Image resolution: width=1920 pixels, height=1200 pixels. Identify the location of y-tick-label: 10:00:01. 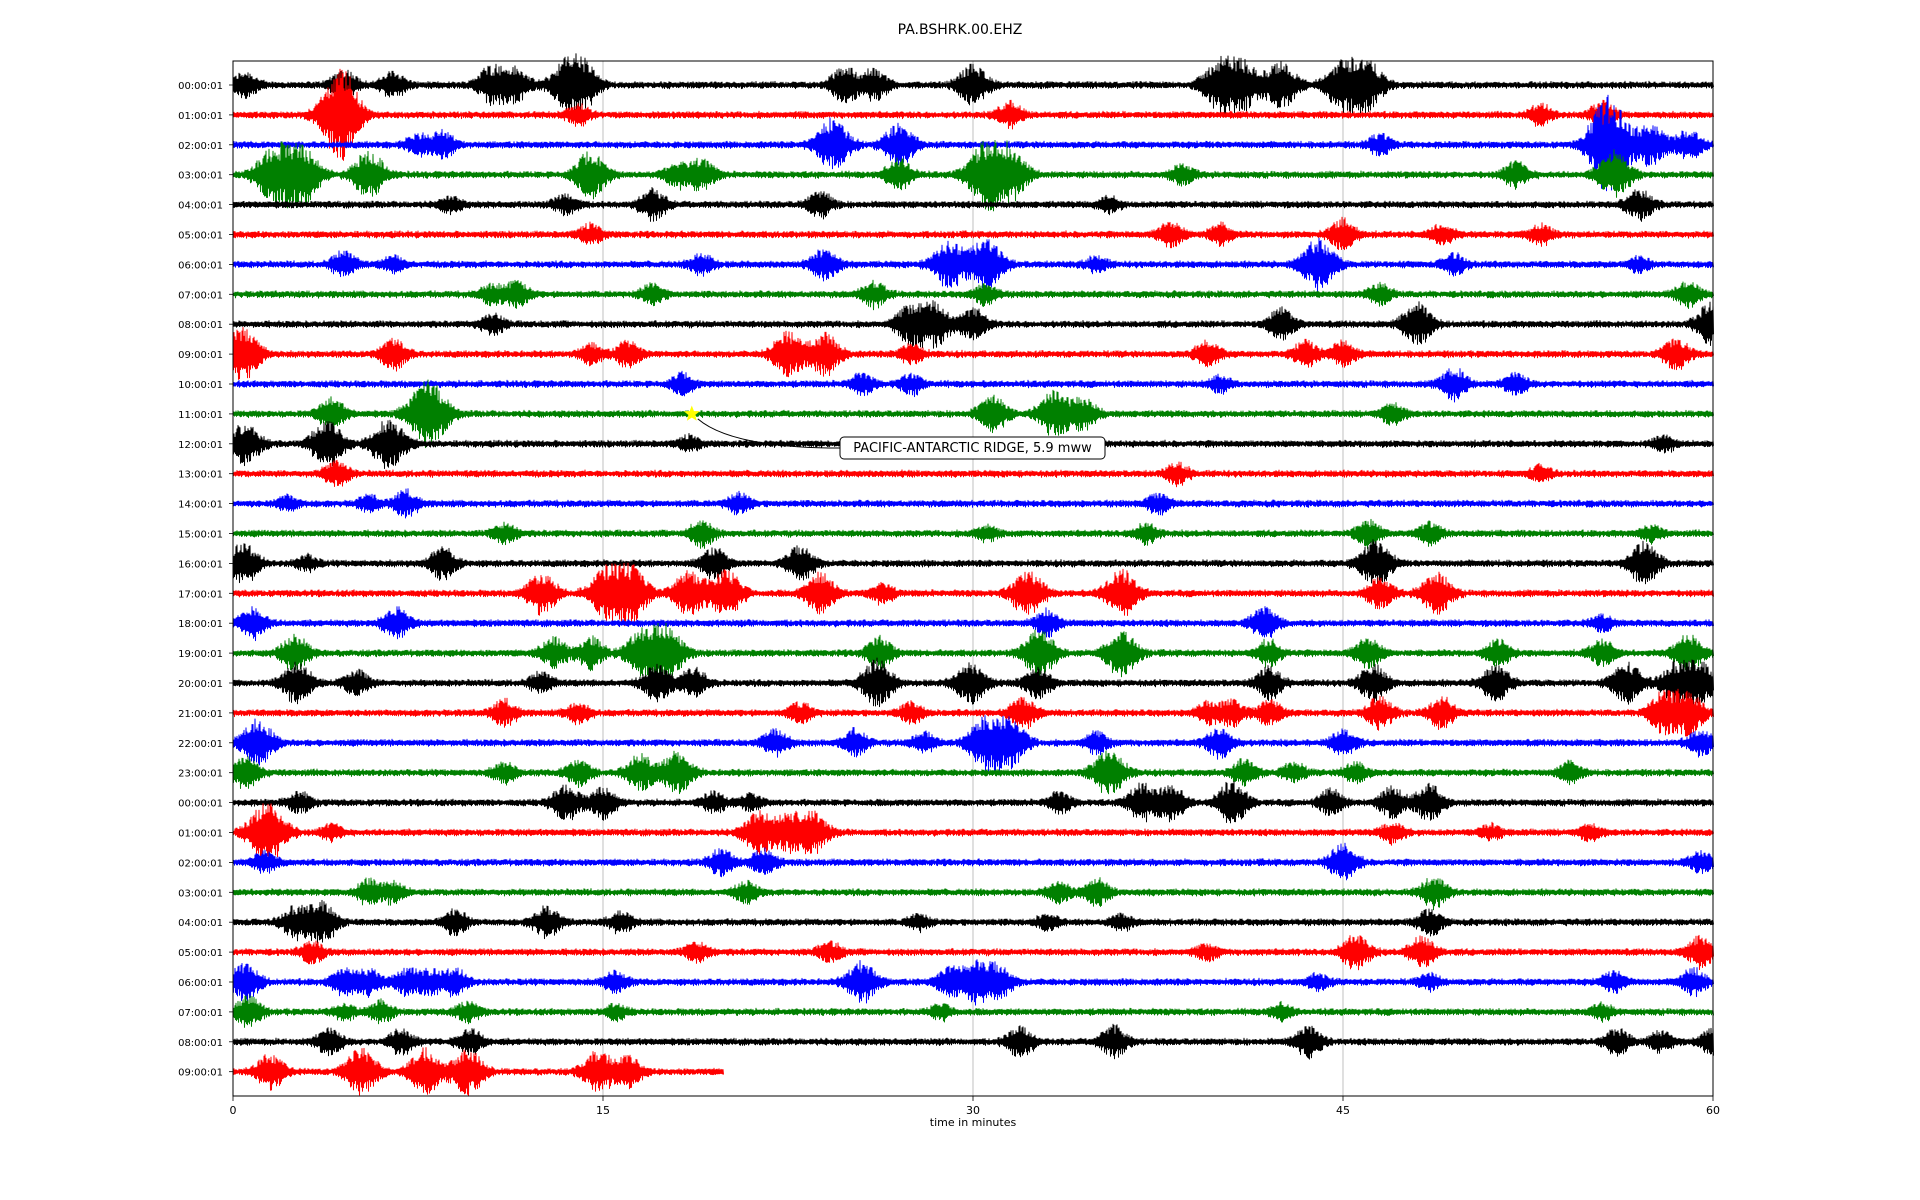
(200, 385).